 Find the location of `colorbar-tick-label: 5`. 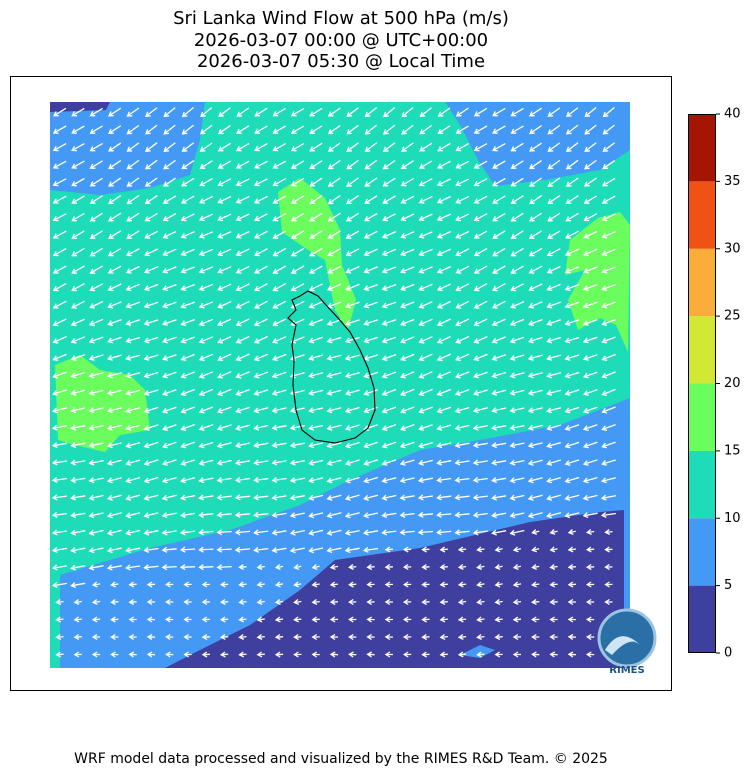

colorbar-tick-label: 5 is located at coordinates (728, 585).